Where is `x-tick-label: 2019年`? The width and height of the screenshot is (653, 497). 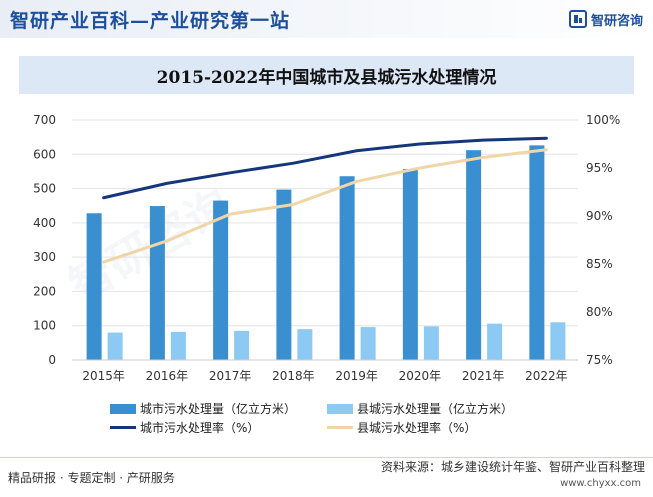
x-tick-label: 2019年 is located at coordinates (356, 376).